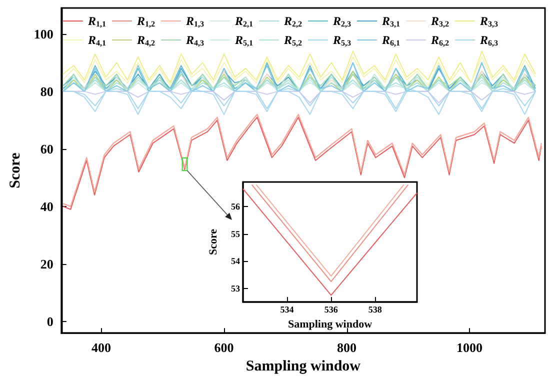  Describe the element at coordinates (235, 288) in the screenshot. I see `y-tick-label: 53` at that location.